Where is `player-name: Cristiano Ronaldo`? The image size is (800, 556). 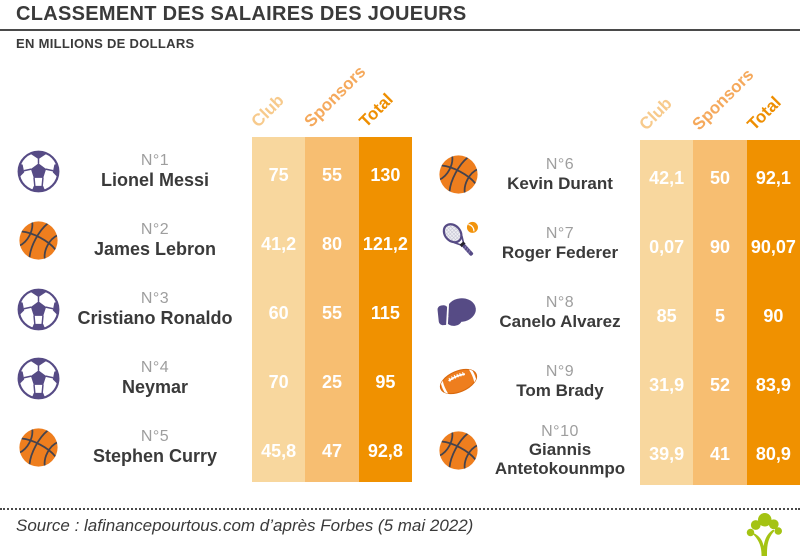 player-name: Cristiano Ronaldo is located at coordinates (155, 318).